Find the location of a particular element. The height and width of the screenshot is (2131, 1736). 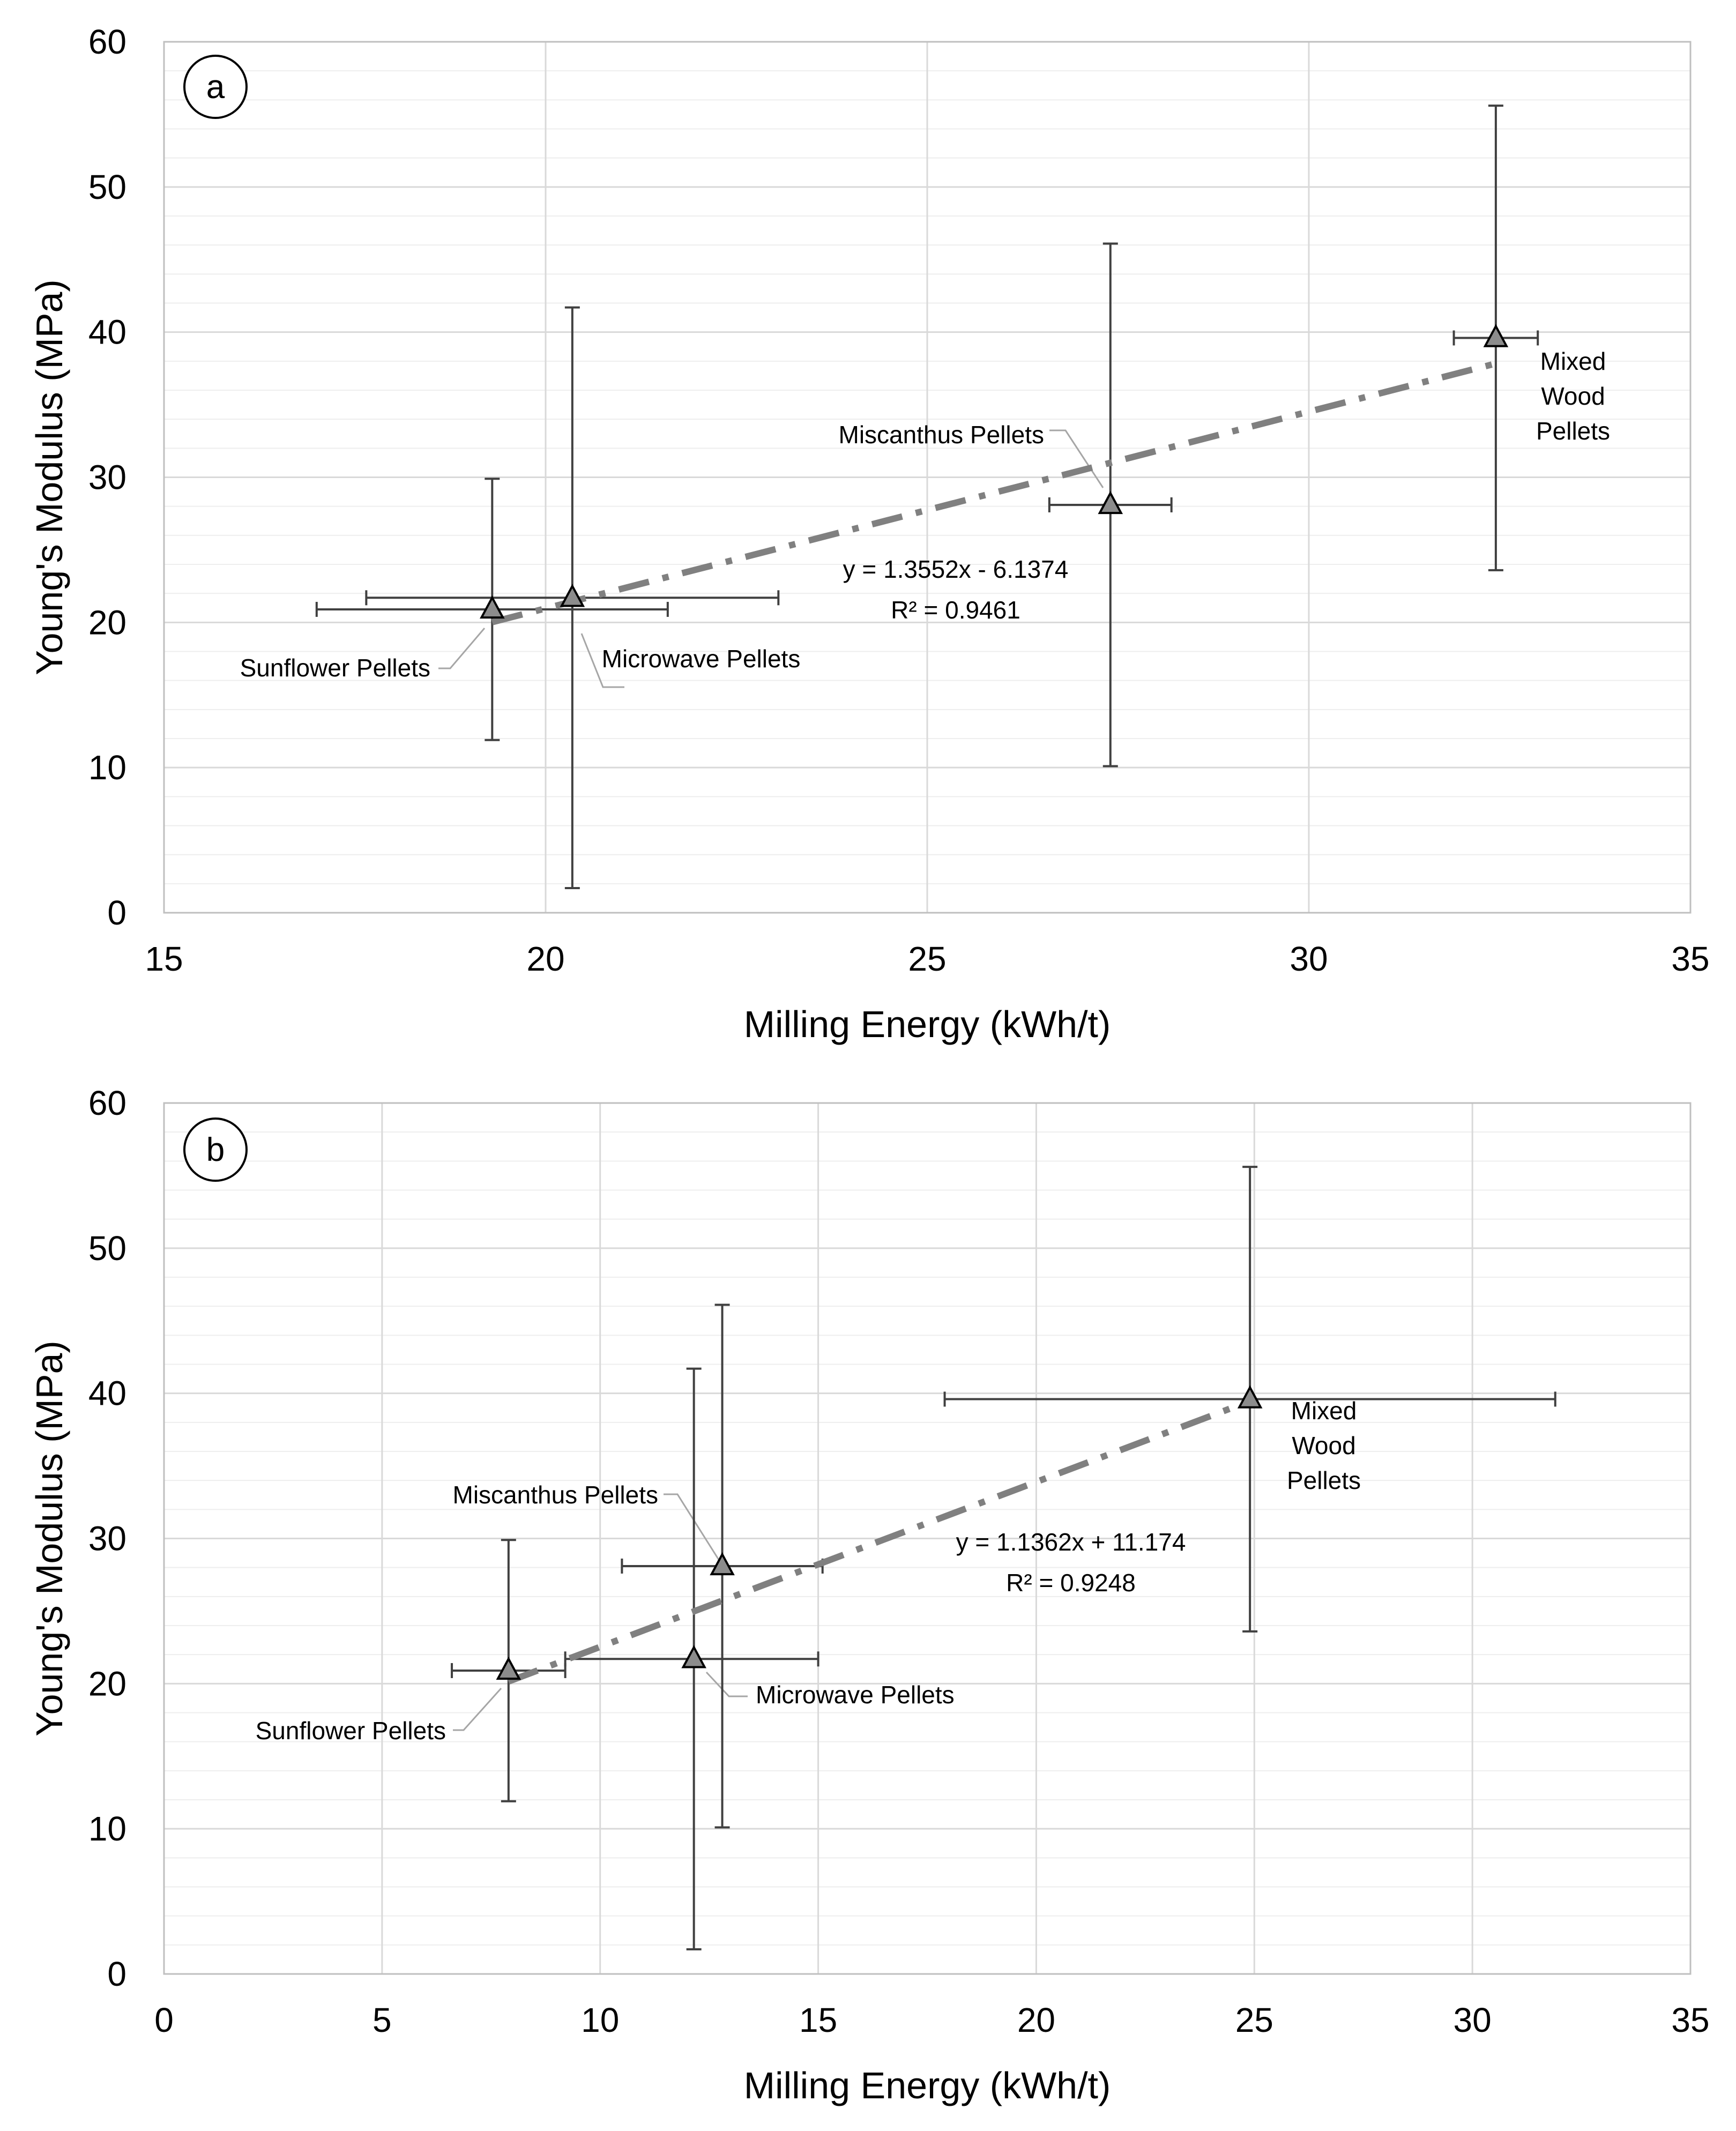

trendline-equation: y = 1.3552x - 6.1374 is located at coordinates (956, 569).